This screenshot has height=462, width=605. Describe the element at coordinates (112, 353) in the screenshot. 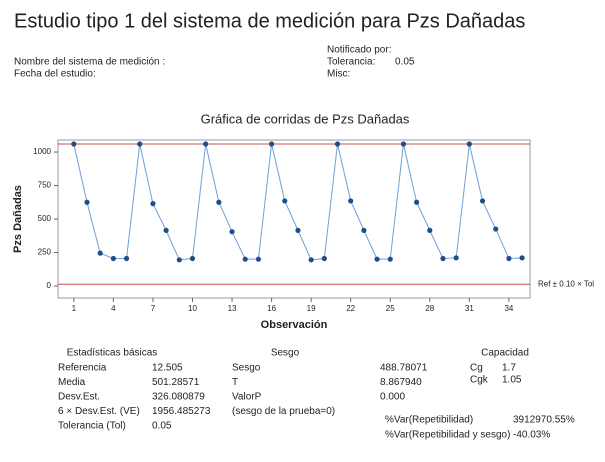

I see `section-title: Estadísticas básicas` at that location.